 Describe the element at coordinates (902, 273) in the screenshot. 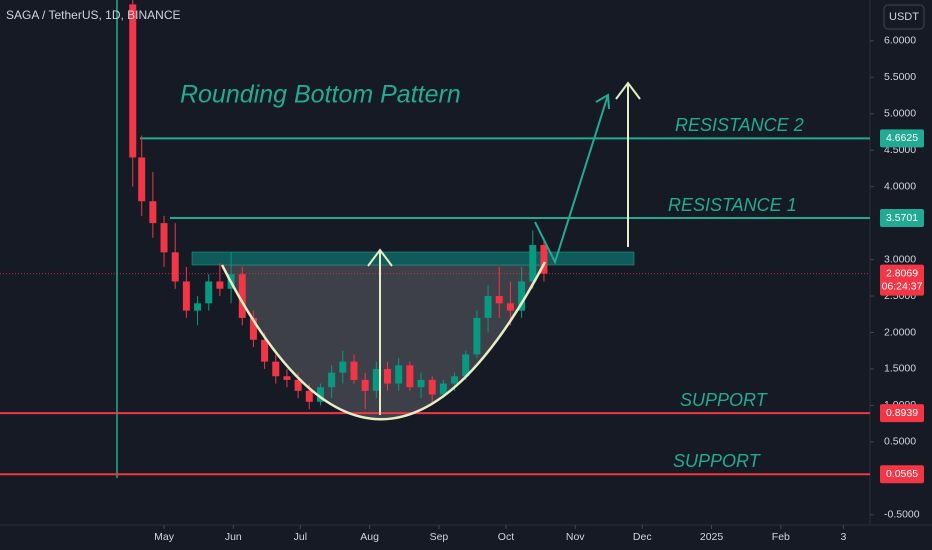

I see `last-price: 2.8069` at that location.